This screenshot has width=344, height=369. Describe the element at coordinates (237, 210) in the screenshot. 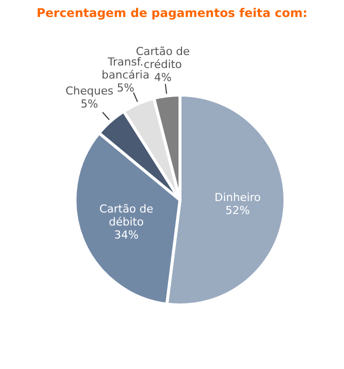

I see `data-label: 52%` at that location.